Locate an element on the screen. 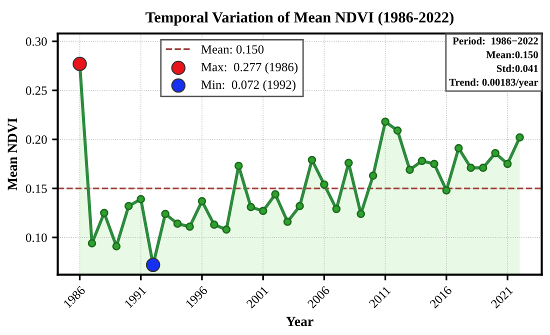 The height and width of the screenshot is (335, 550). legend-label: Max: 0.277 (1986) is located at coordinates (249, 68).